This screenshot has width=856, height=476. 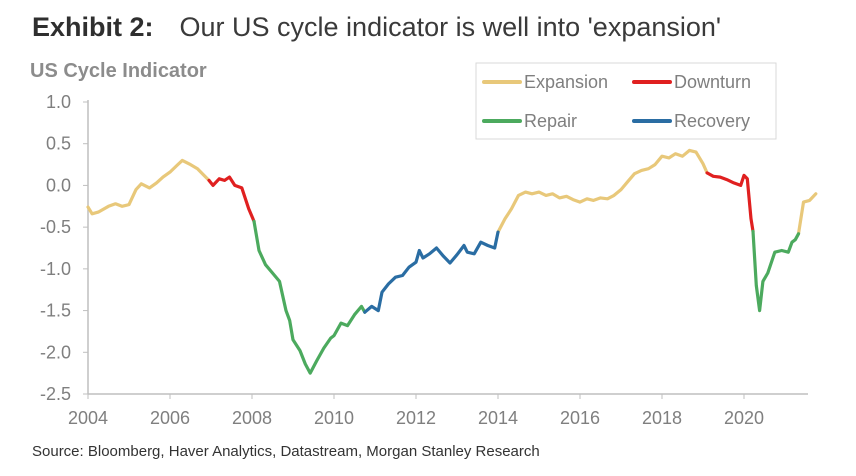 What do you see at coordinates (712, 121) in the screenshot?
I see `legend-label-recovery: Recovery` at bounding box center [712, 121].